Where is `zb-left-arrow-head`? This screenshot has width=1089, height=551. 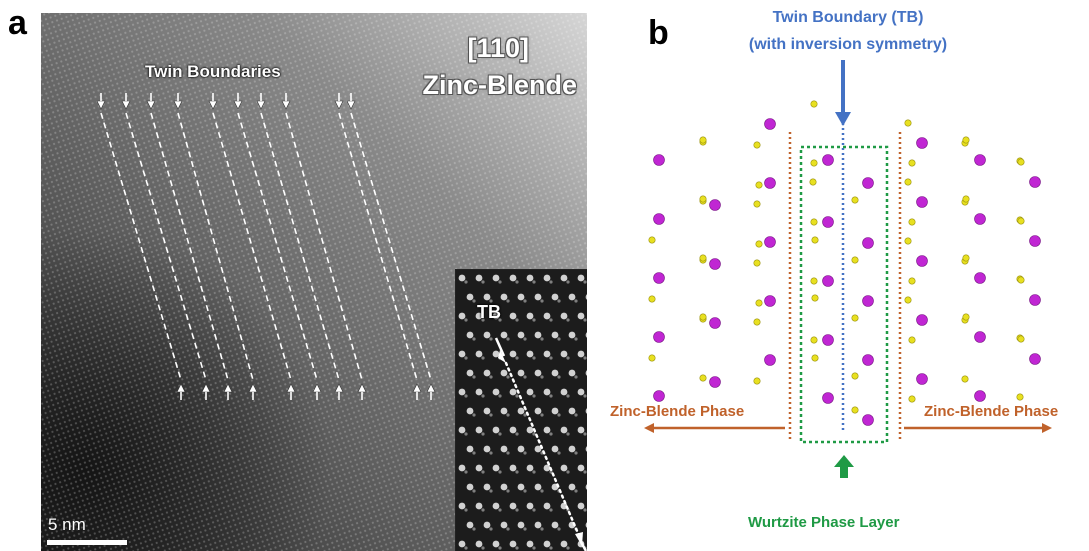
zb-left-arrow-head is located at coordinates (649, 428).